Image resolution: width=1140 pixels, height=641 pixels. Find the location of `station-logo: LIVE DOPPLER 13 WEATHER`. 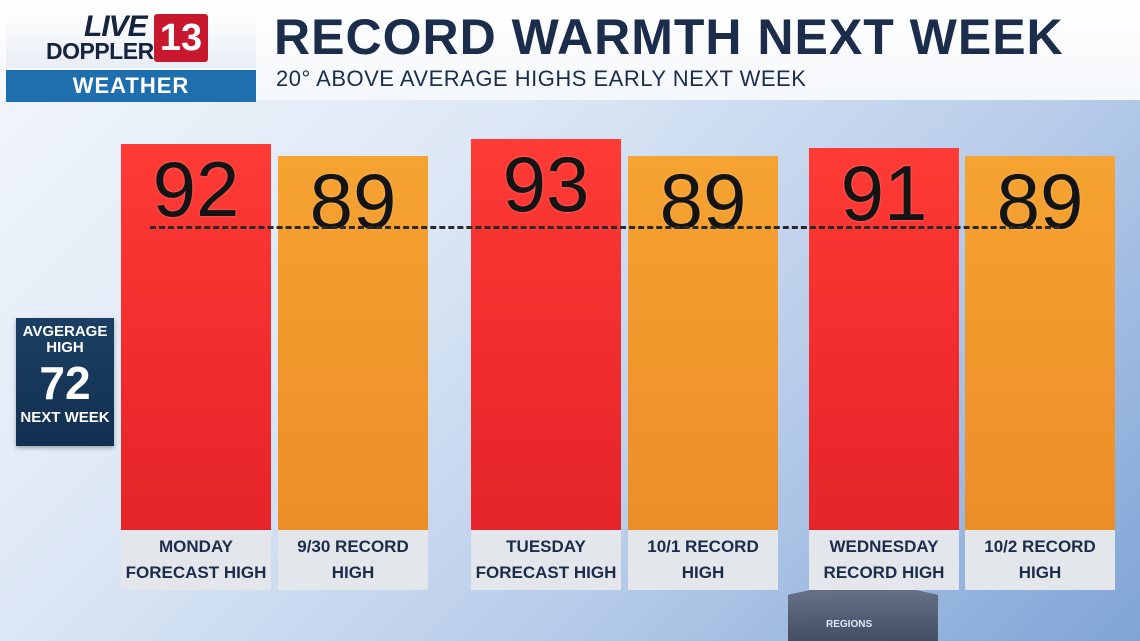

station-logo: LIVE DOPPLER 13 WEATHER is located at coordinates (131, 55).